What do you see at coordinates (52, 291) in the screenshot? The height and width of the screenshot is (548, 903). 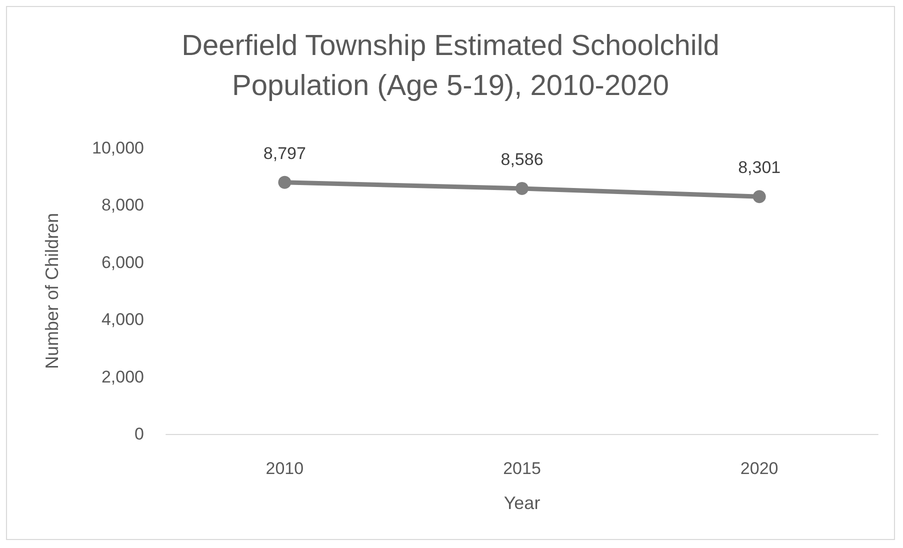 I see `y-axis-title: Number of Children` at bounding box center [52, 291].